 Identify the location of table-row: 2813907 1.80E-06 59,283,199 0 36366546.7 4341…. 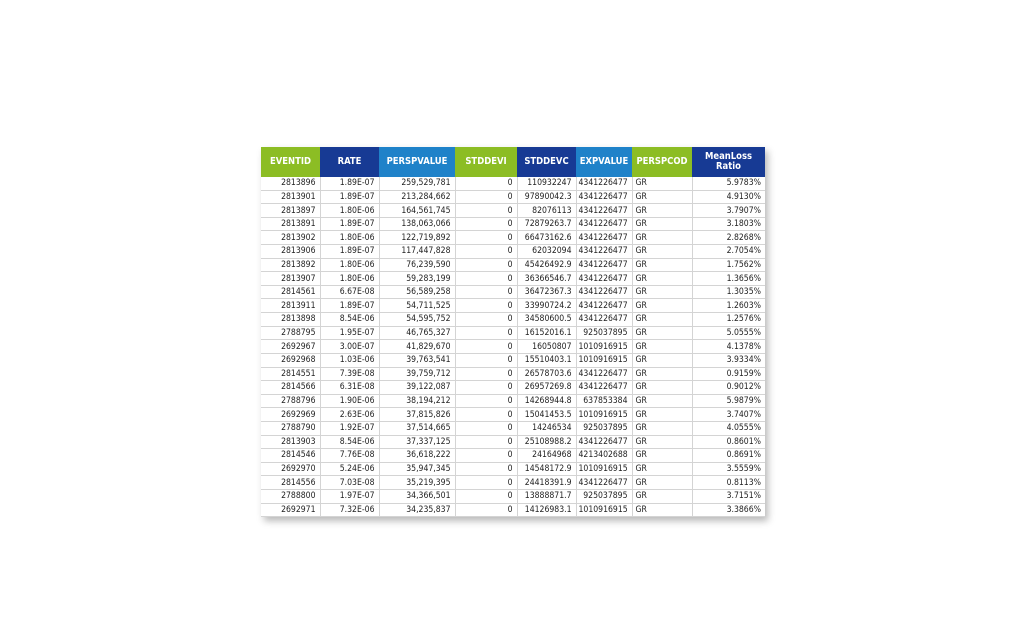
(513, 278).